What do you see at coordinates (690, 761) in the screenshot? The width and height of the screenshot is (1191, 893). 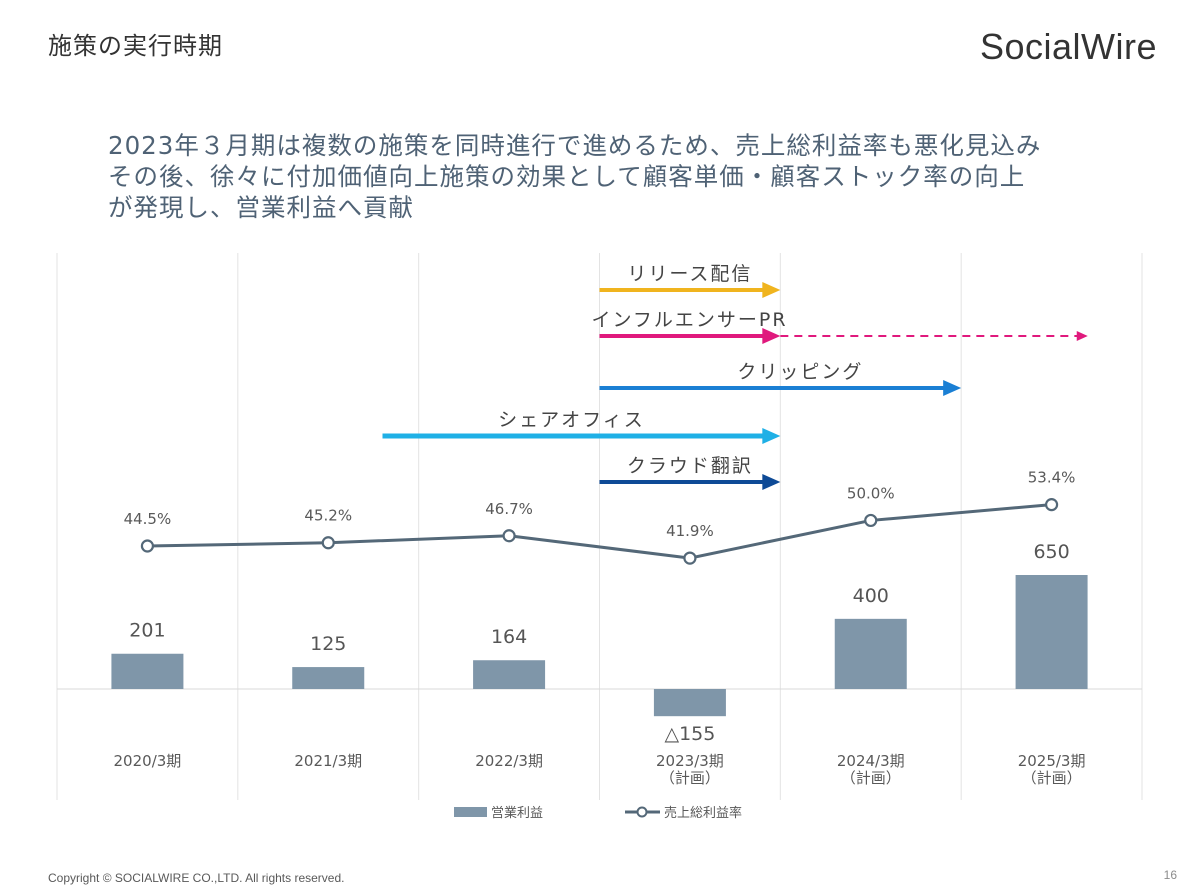 I see `category-label: 2023/3期` at bounding box center [690, 761].